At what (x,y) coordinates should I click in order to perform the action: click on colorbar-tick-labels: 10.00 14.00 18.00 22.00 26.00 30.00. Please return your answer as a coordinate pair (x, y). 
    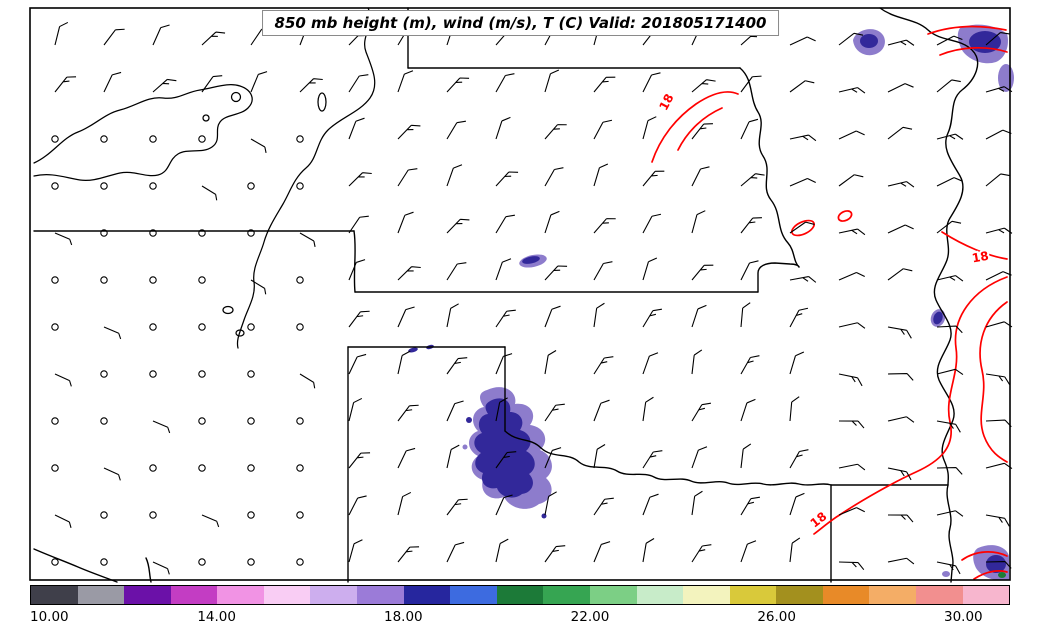
    Looking at the image, I should click on (520, 619).